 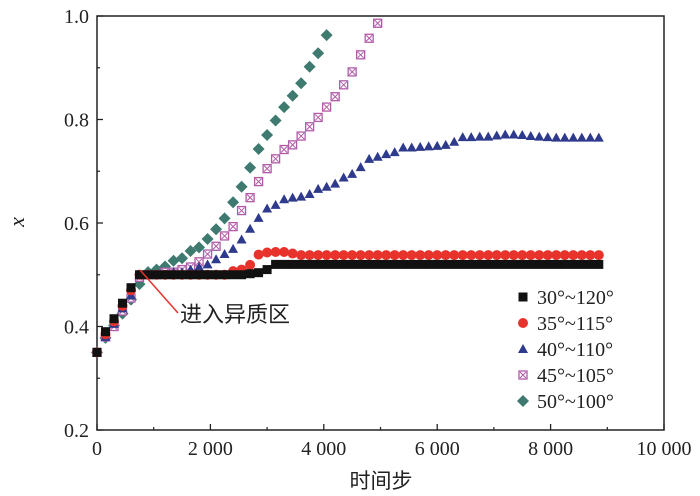 What do you see at coordinates (664, 449) in the screenshot?
I see `x-tick-label: 10 000` at bounding box center [664, 449].